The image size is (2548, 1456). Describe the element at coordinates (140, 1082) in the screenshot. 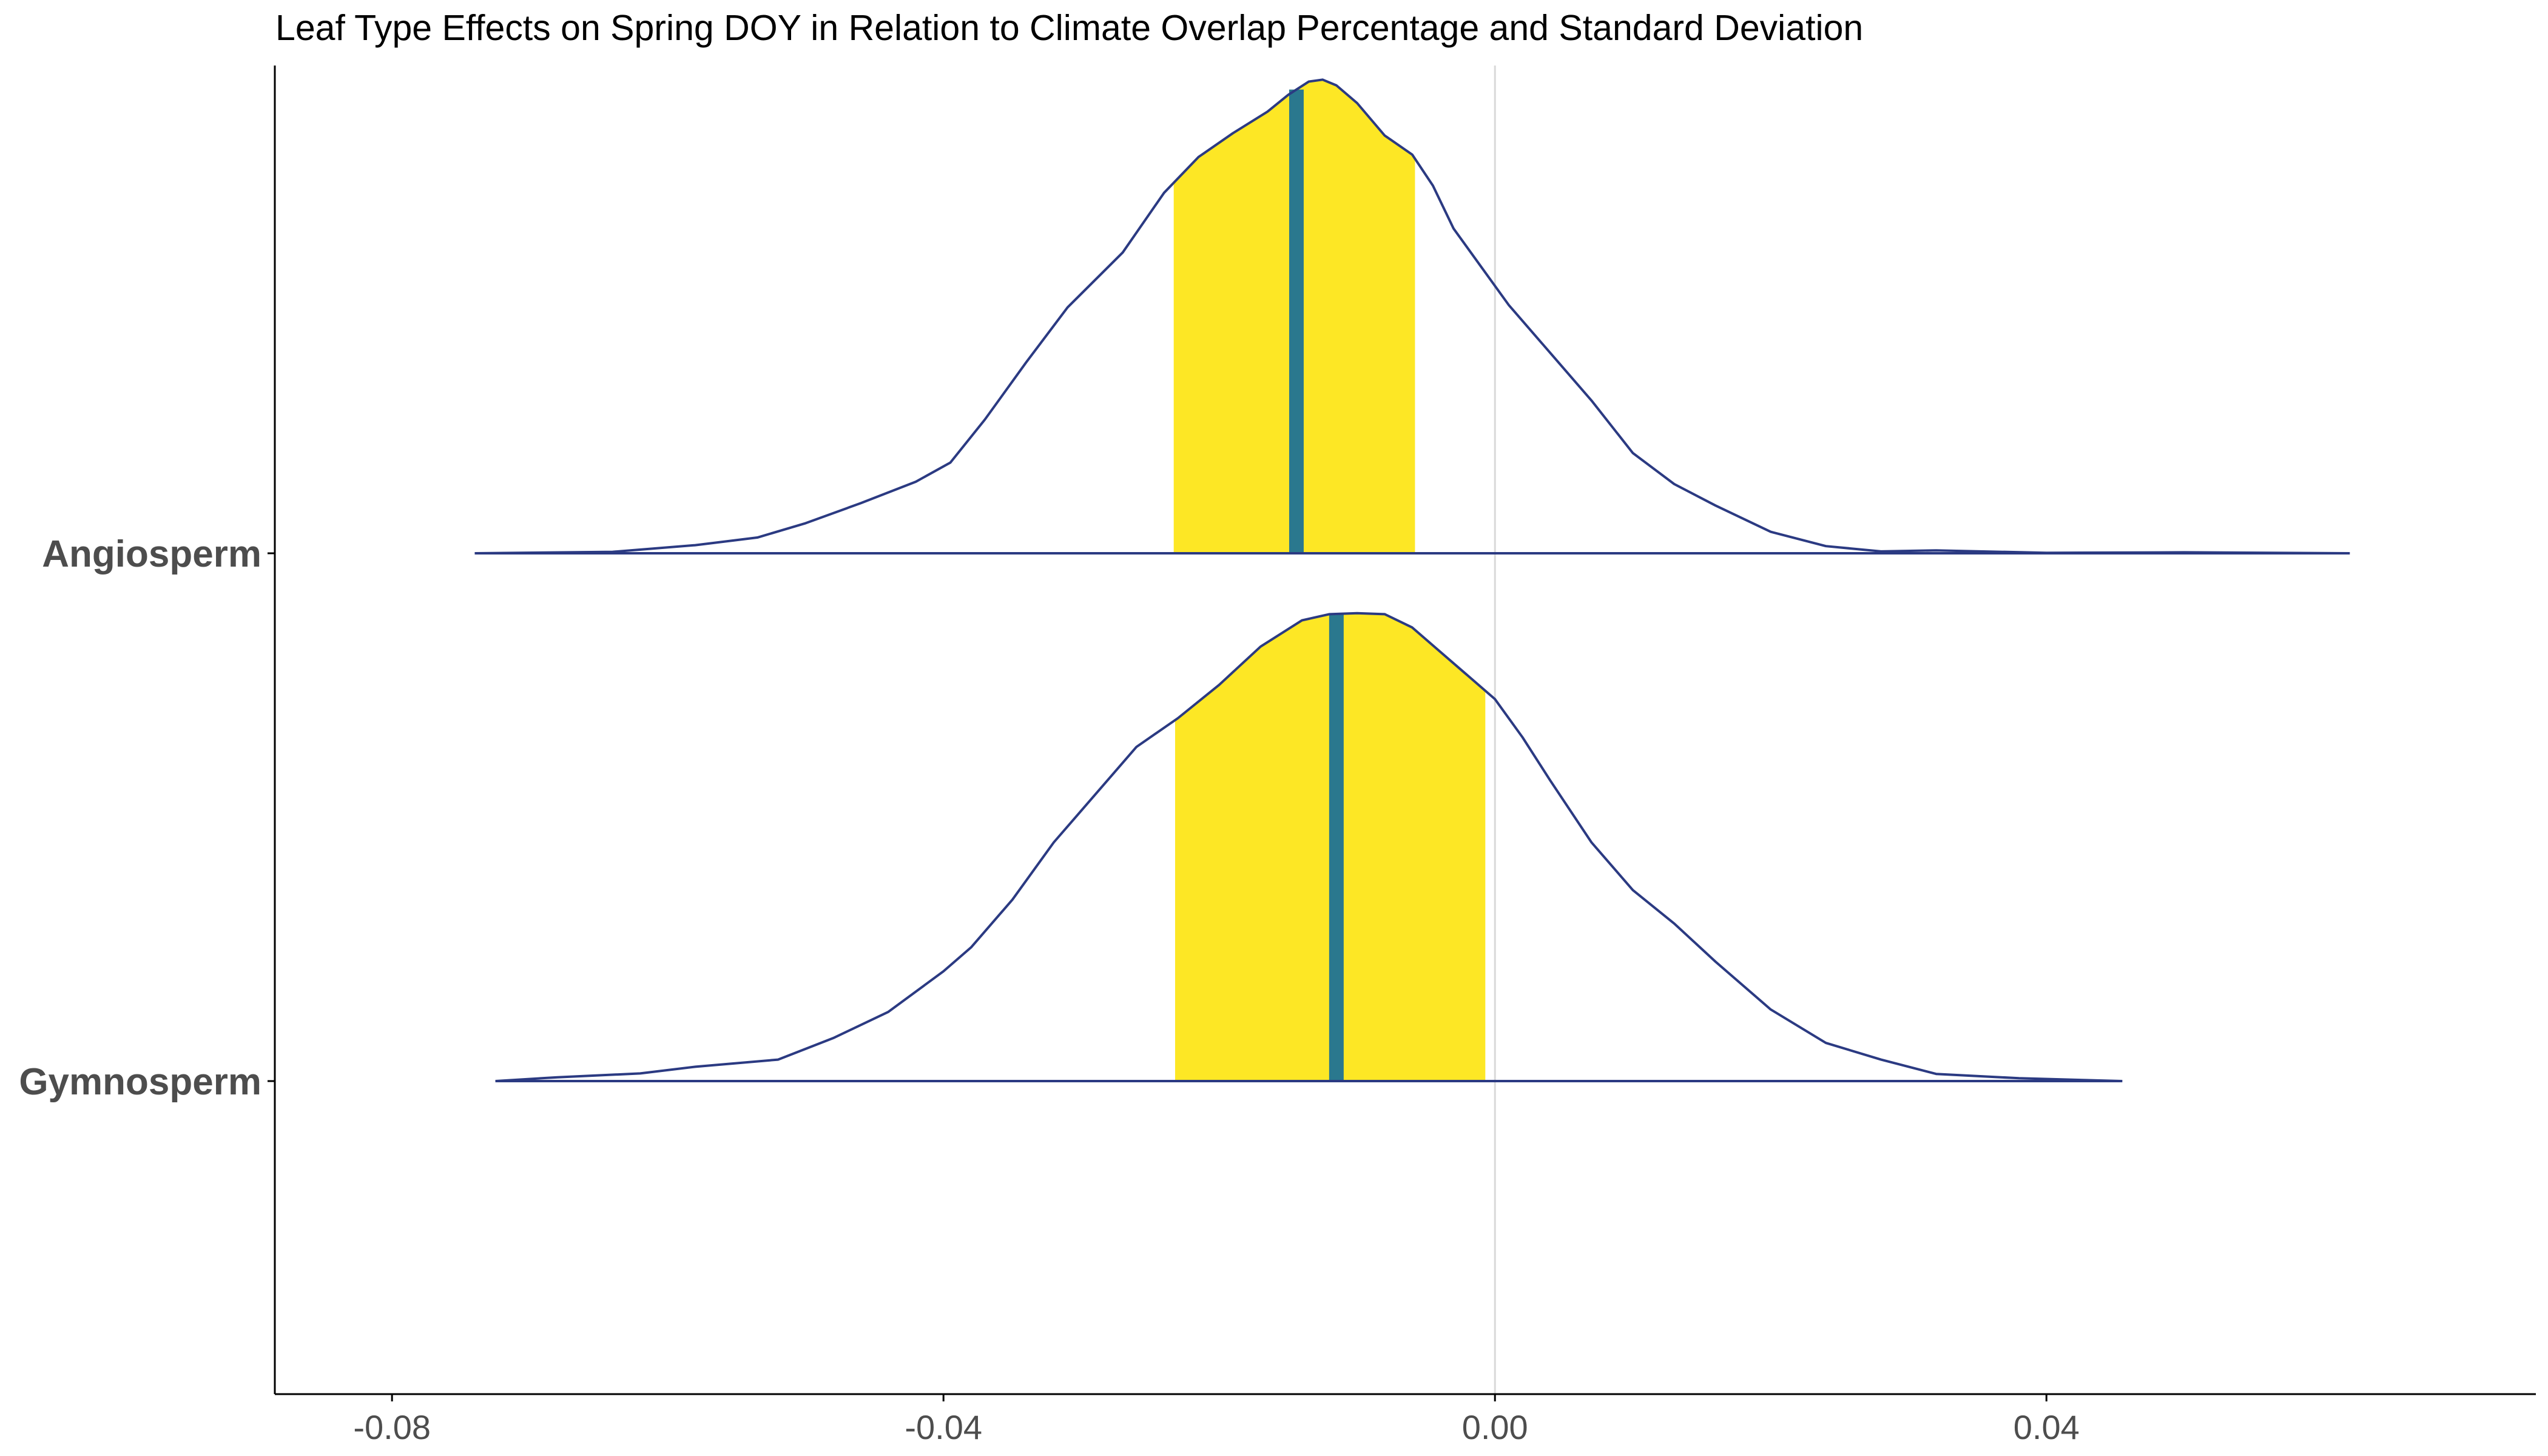

I see `y-tick-label-gymnosperm: Gymnosperm` at that location.